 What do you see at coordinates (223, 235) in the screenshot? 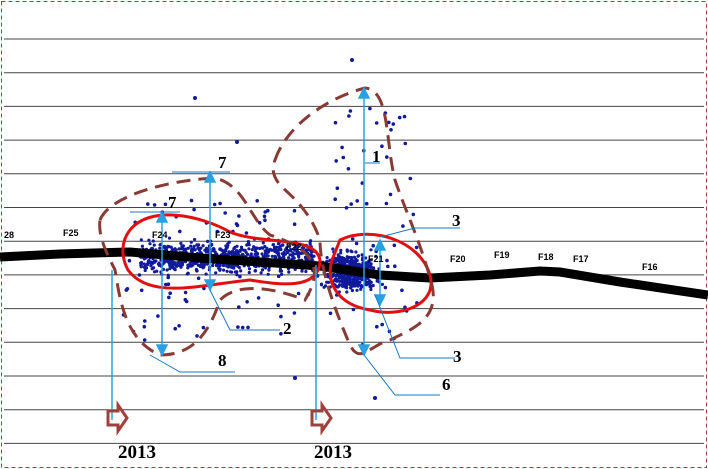
I see `fault-label: F23` at bounding box center [223, 235].